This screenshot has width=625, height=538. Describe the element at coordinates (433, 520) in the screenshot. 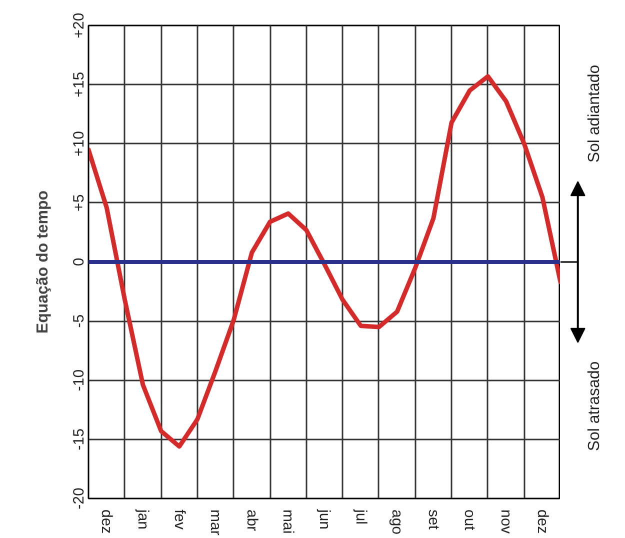

I see `x-tick-label: set` at that location.